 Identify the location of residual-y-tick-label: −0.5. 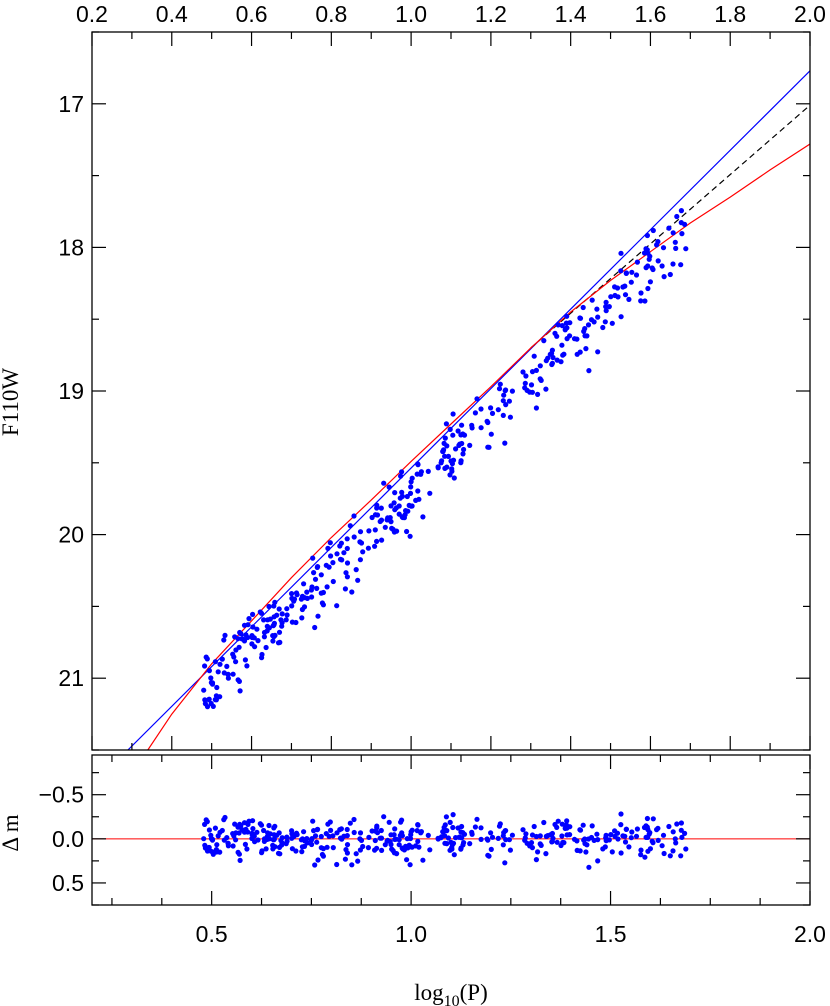
(61, 795).